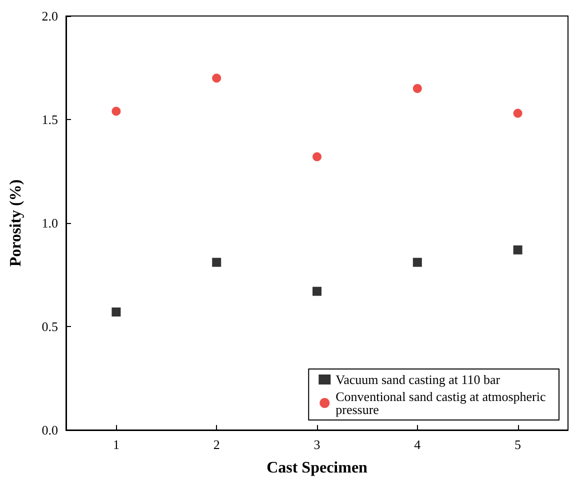  I want to click on y-axis-title: Porosity (%), so click(16, 223).